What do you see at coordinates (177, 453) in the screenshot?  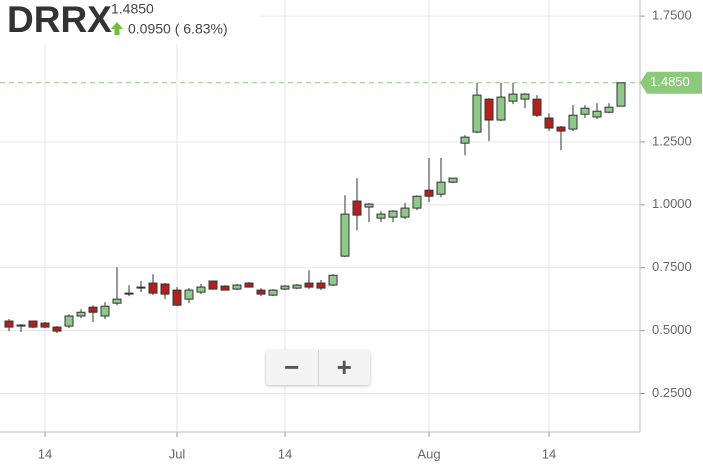 I see `x-tick-label: Jul` at bounding box center [177, 453].